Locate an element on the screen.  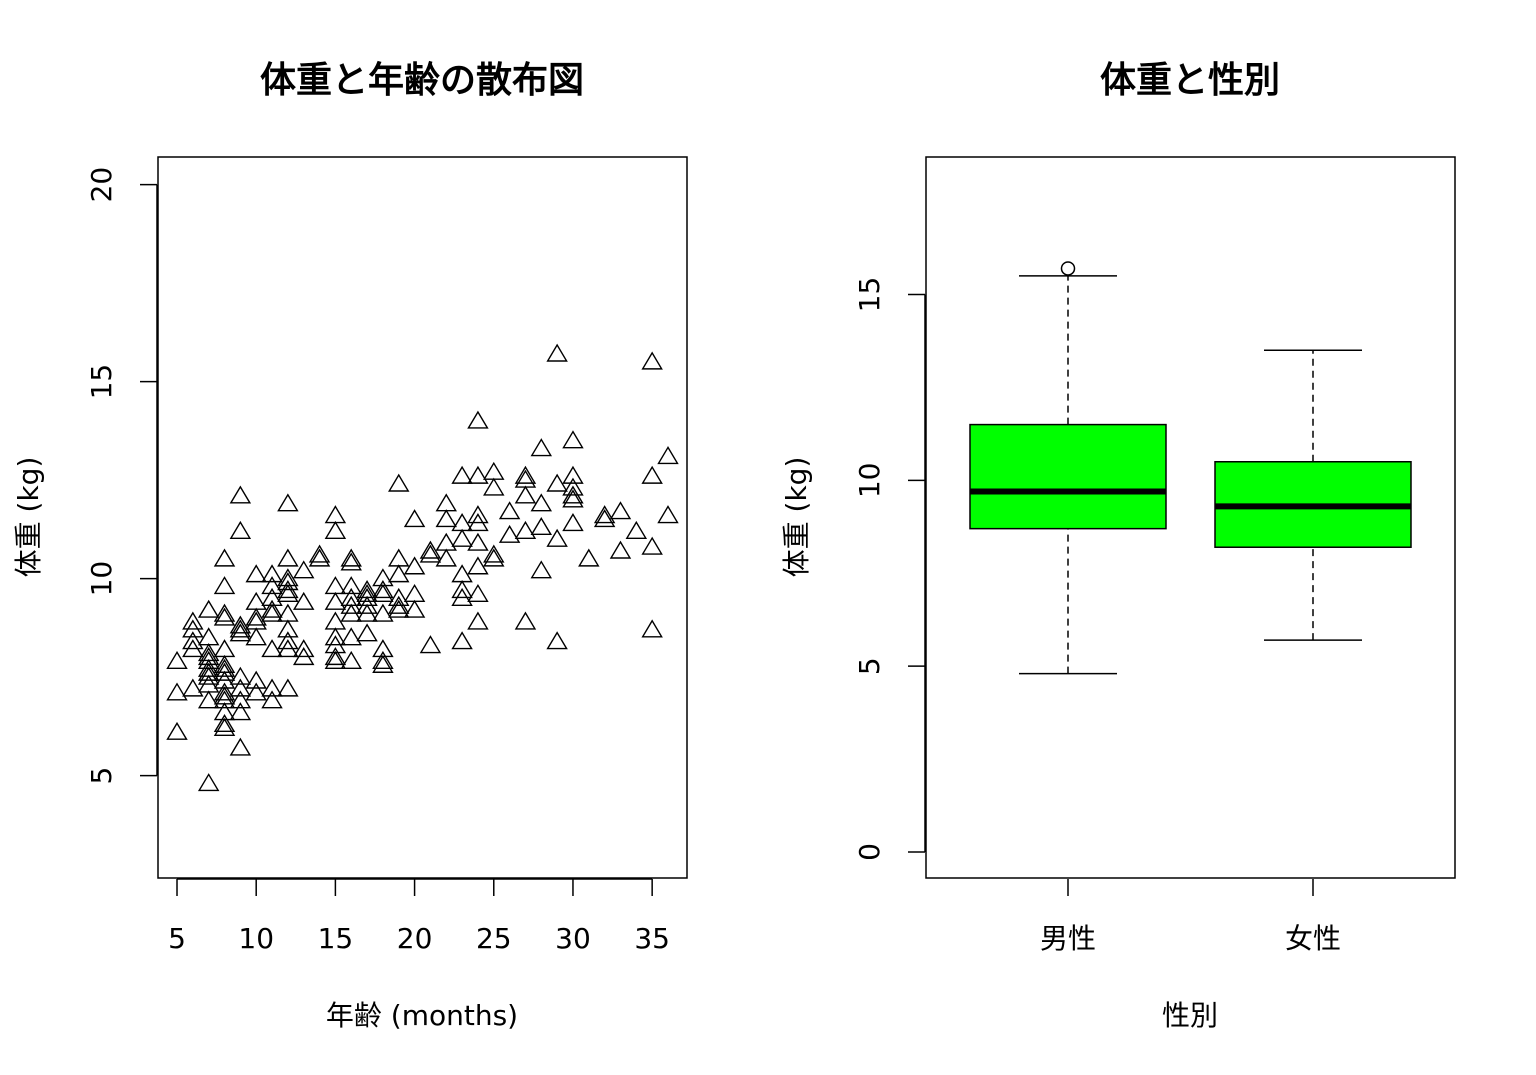
scatter-y-tick-label: 20 is located at coordinates (101, 185).